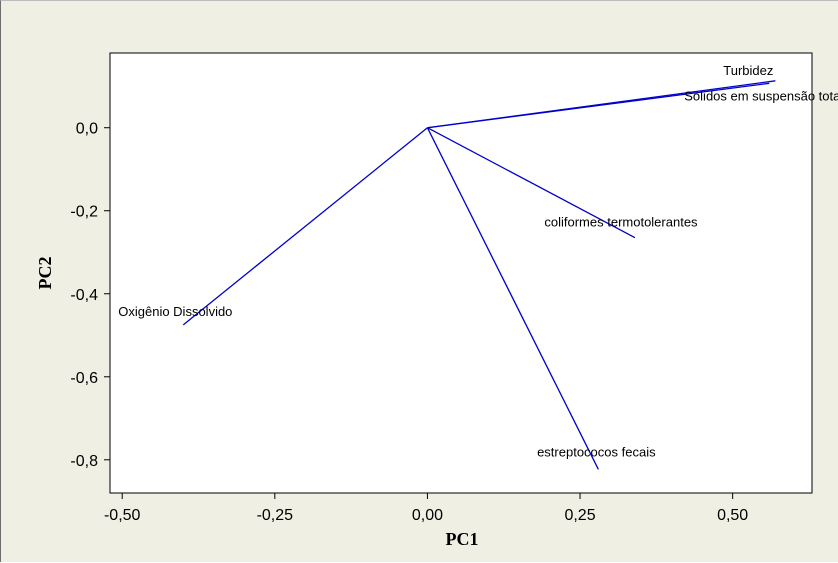 The width and height of the screenshot is (838, 563). I want to click on x-axis-title: PC1, so click(462, 539).